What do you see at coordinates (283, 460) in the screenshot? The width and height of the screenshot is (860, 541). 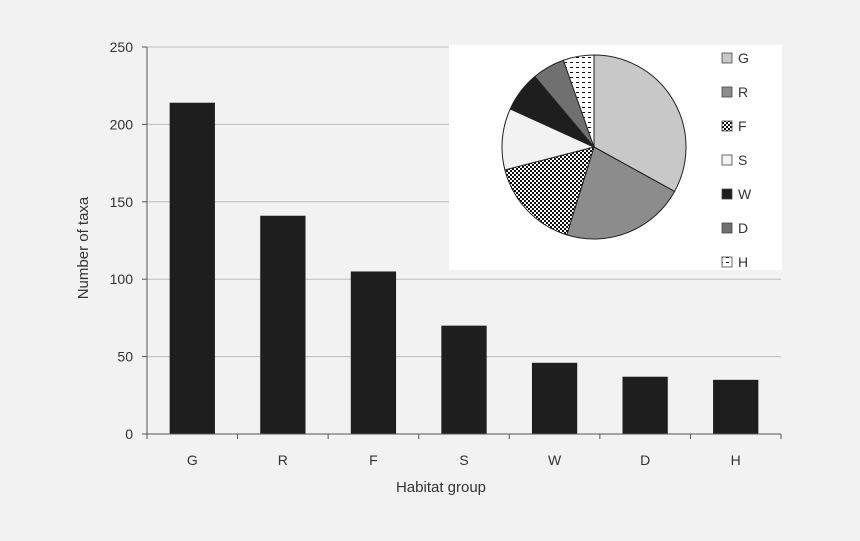 I see `x-tick-label: R` at bounding box center [283, 460].